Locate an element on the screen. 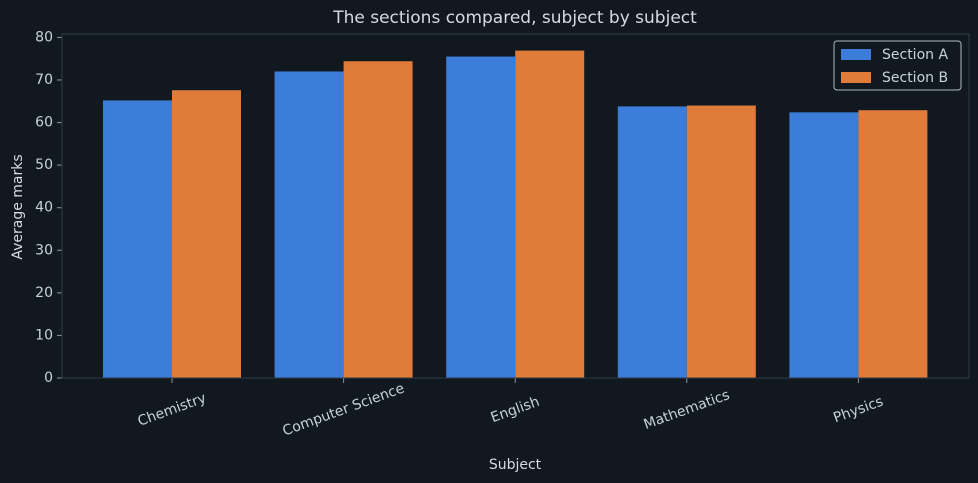 The height and width of the screenshot is (483, 978). y-tick-label: 80 is located at coordinates (44, 37).